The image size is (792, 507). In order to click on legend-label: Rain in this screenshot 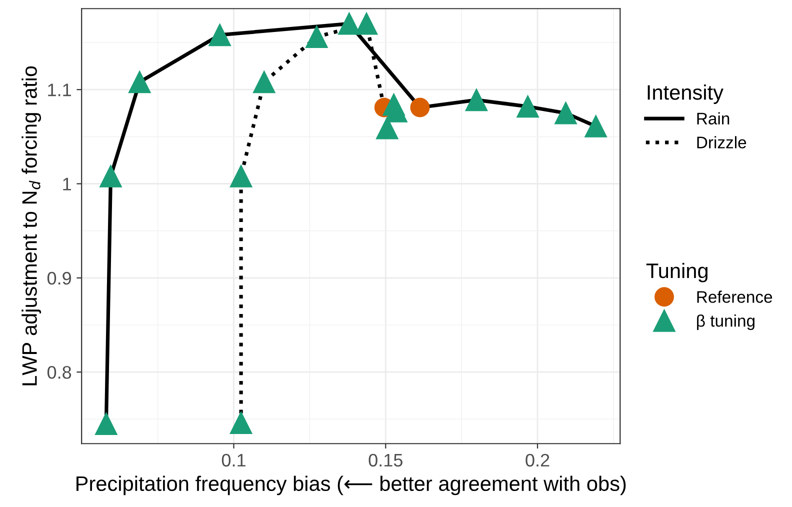, I will do `click(713, 118)`.